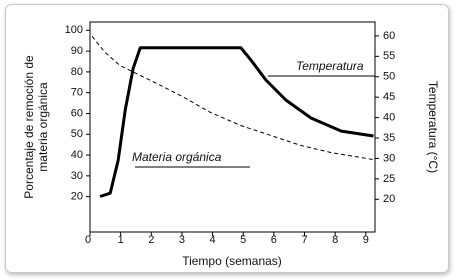 The height and width of the screenshot is (279, 458). Describe the element at coordinates (274, 240) in the screenshot. I see `x-tick-label: 6` at that location.